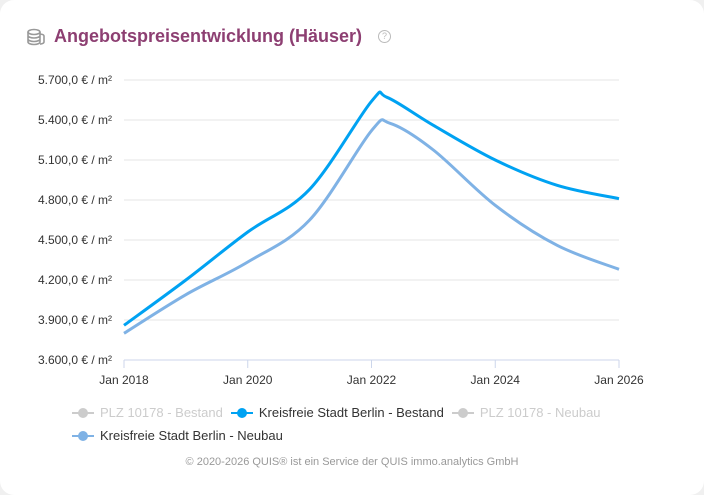 This screenshot has width=704, height=495. Describe the element at coordinates (161, 412) in the screenshot. I see `legend-label: PLZ 10178 - Bestand` at that location.